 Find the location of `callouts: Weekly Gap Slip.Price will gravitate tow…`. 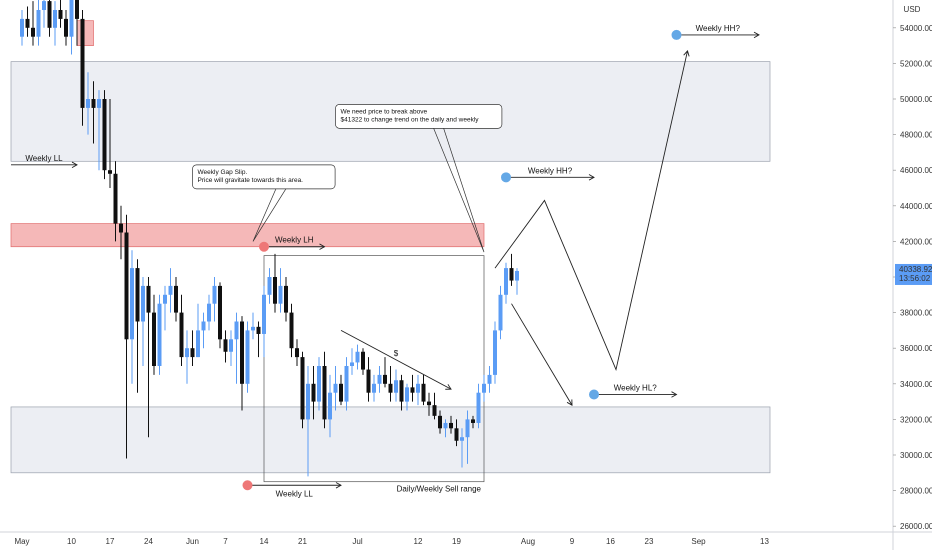

callouts: Weekly Gap Slip.Price will gravitate tow… is located at coordinates (347, 178).